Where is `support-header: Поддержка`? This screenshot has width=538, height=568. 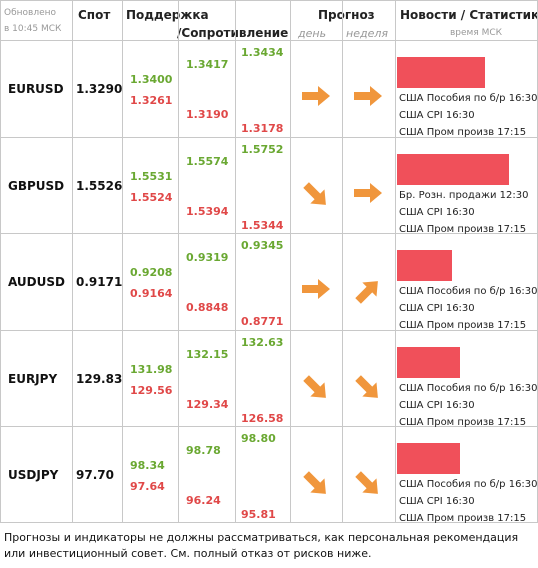 support-header: Поддержка is located at coordinates (167, 15).